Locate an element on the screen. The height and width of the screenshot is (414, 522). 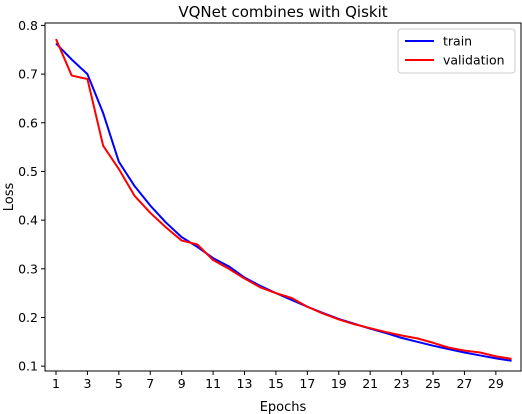
y-tick-label: 0.6 is located at coordinates (28, 122).